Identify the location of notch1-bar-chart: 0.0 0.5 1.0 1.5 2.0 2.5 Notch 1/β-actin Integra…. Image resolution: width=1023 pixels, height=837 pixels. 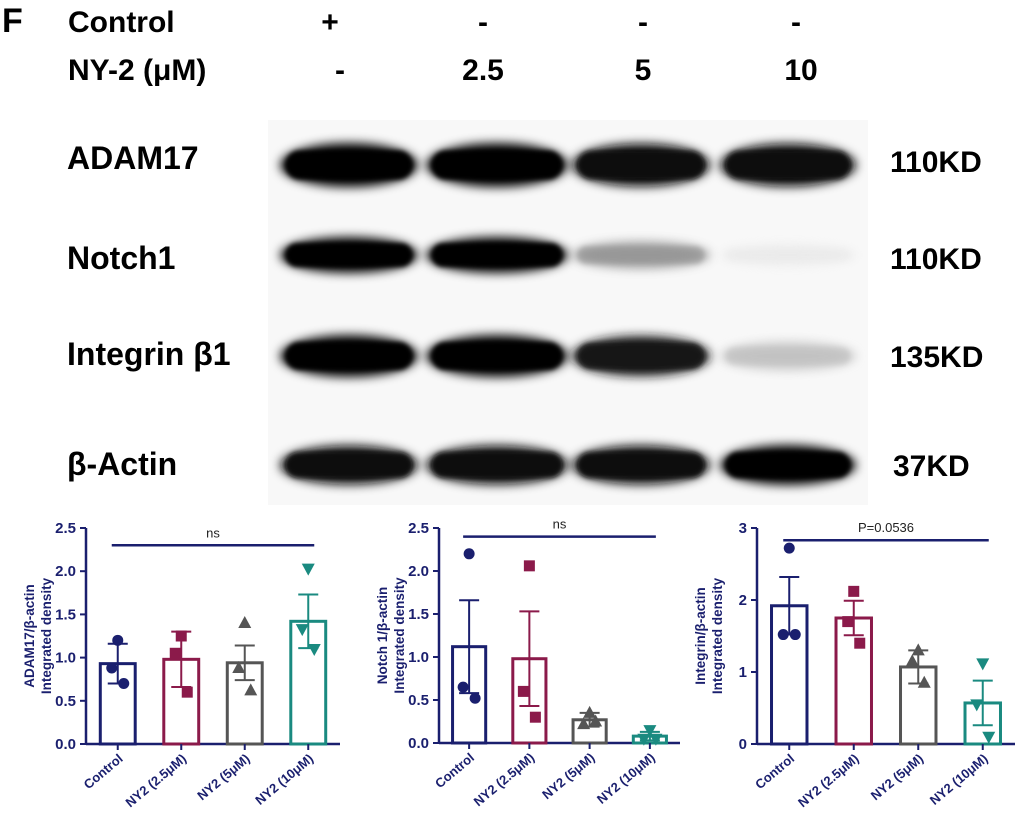
(527, 663).